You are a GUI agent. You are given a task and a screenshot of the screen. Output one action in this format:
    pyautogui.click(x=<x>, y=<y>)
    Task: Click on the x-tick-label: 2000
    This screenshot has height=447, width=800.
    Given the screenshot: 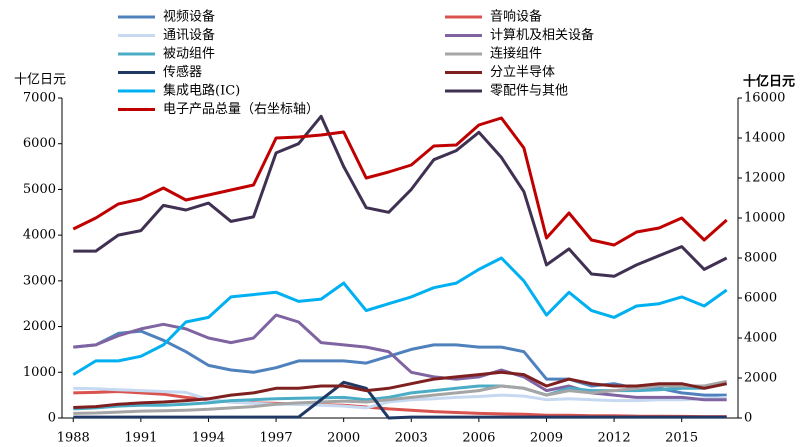 What is the action you would take?
    pyautogui.click(x=343, y=438)
    